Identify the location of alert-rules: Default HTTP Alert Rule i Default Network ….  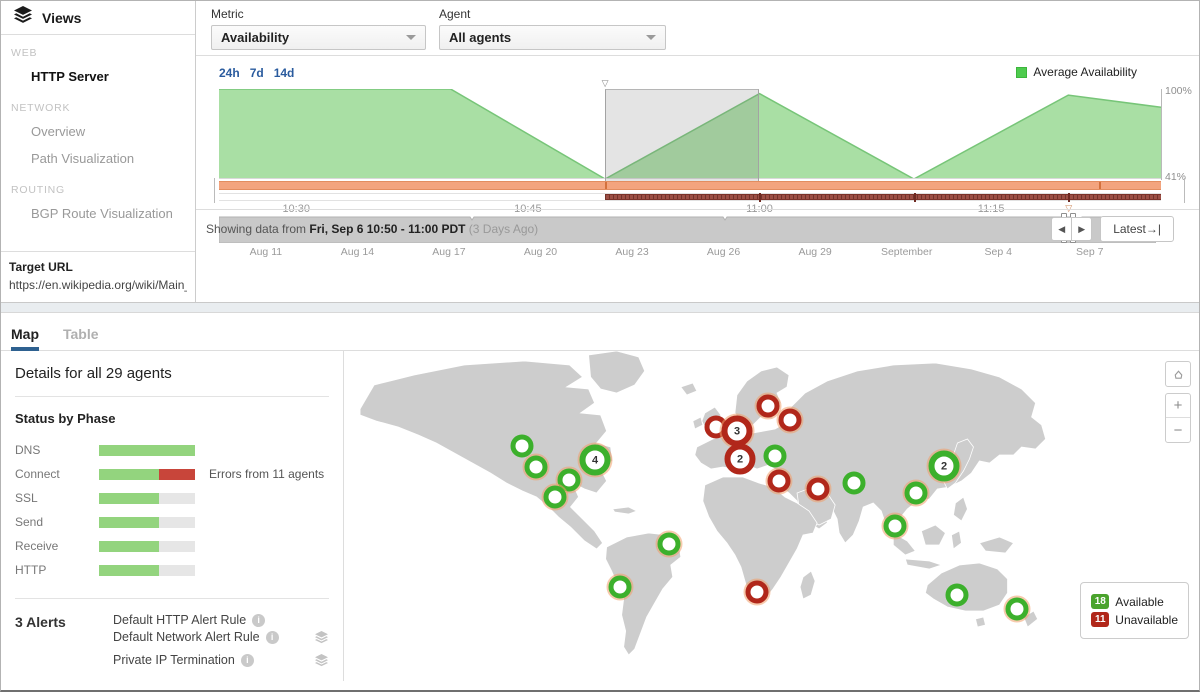
(221, 641).